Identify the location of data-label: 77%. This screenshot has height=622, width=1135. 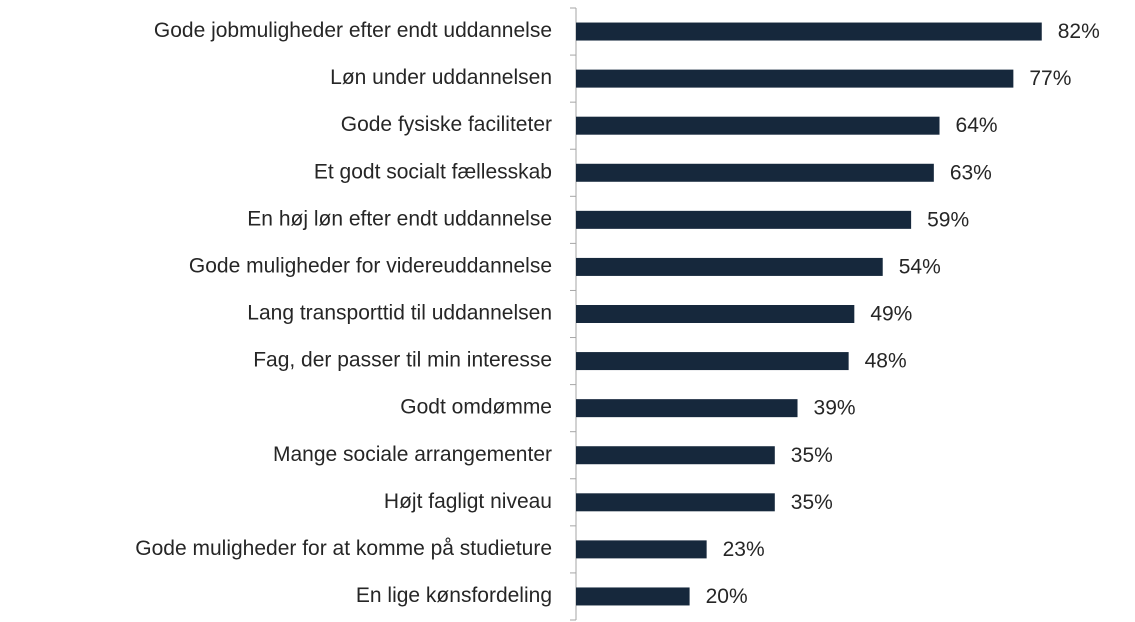
(1050, 78).